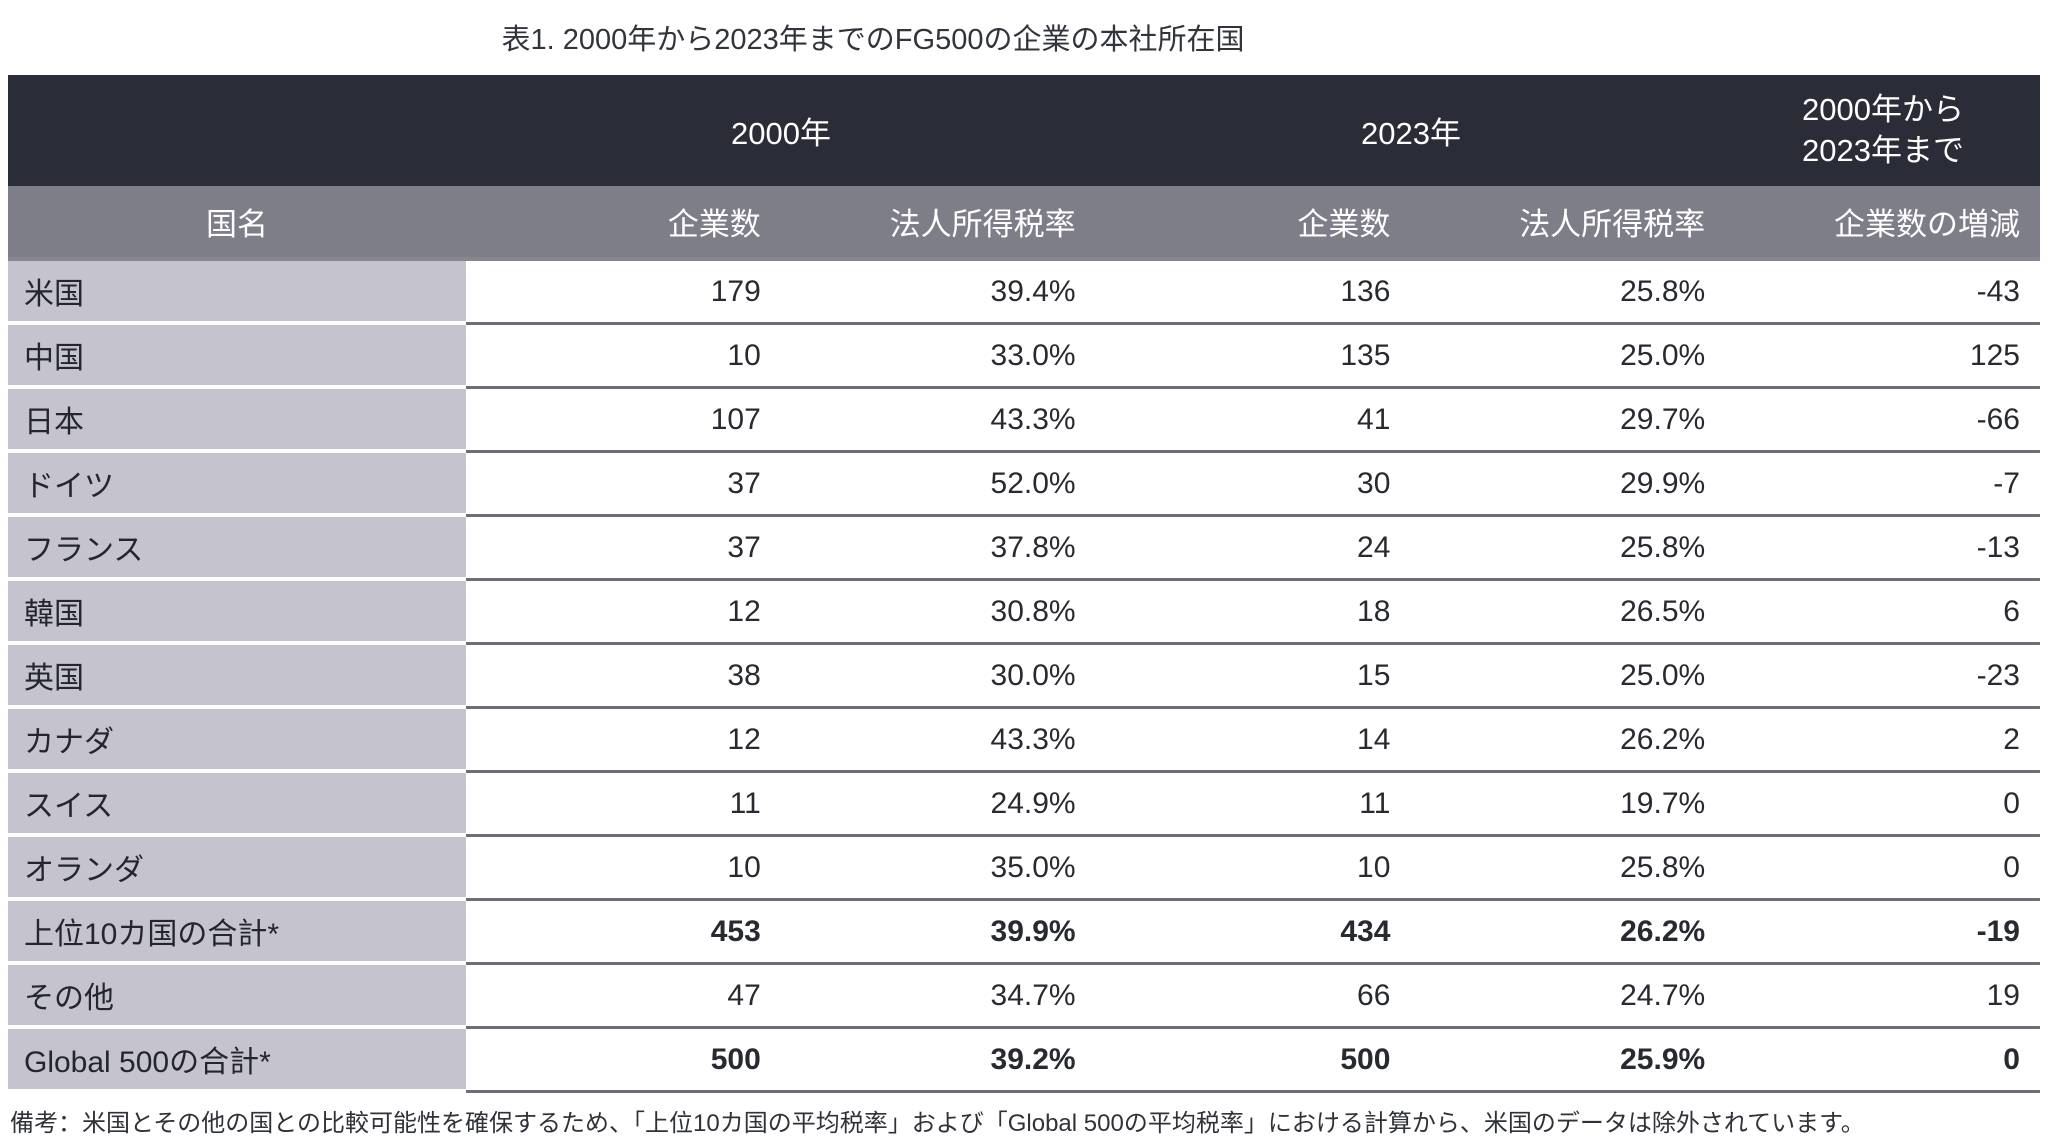  Describe the element at coordinates (1882, 547) in the screenshot. I see `value-cell: -13` at that location.